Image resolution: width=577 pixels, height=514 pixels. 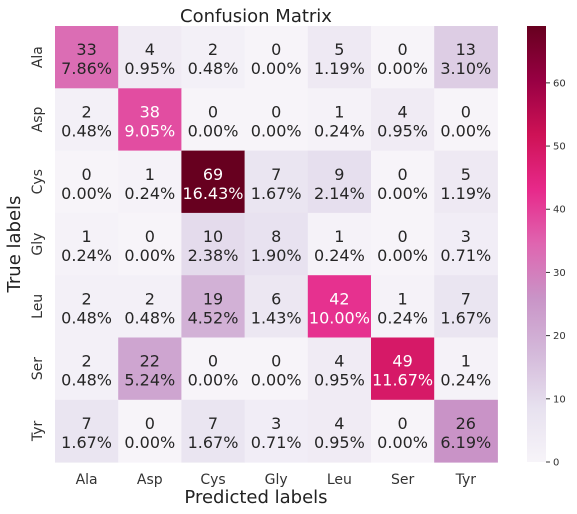 What do you see at coordinates (14, 245) in the screenshot?
I see `y-axis-label: True labels` at bounding box center [14, 245].